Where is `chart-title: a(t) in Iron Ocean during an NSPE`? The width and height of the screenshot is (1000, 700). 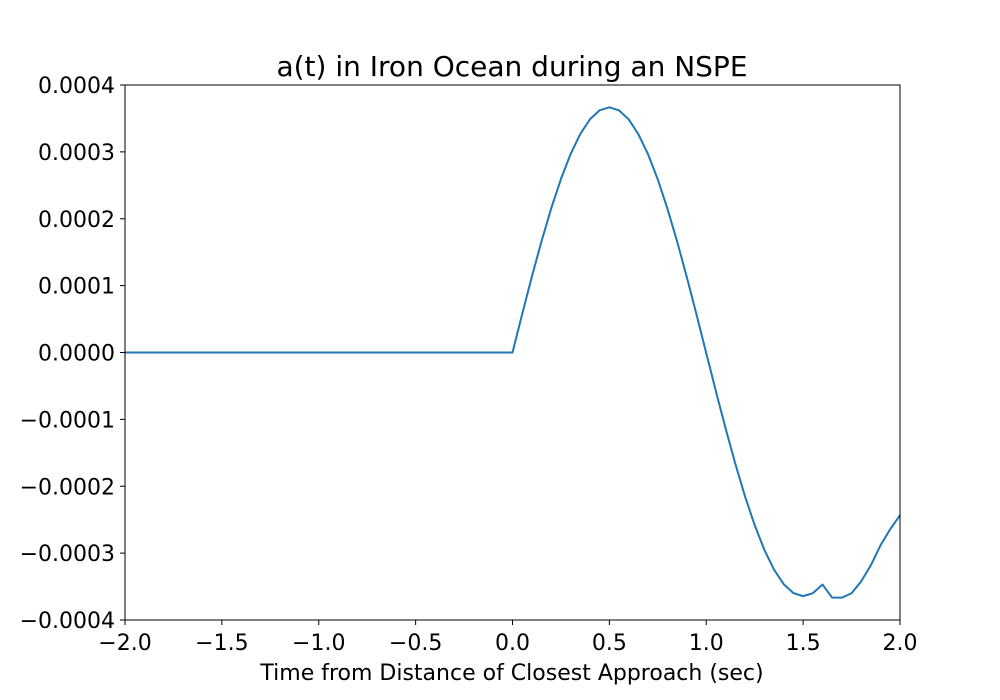
chart-title: a(t) in Iron Ocean during an NSPE is located at coordinates (511, 66).